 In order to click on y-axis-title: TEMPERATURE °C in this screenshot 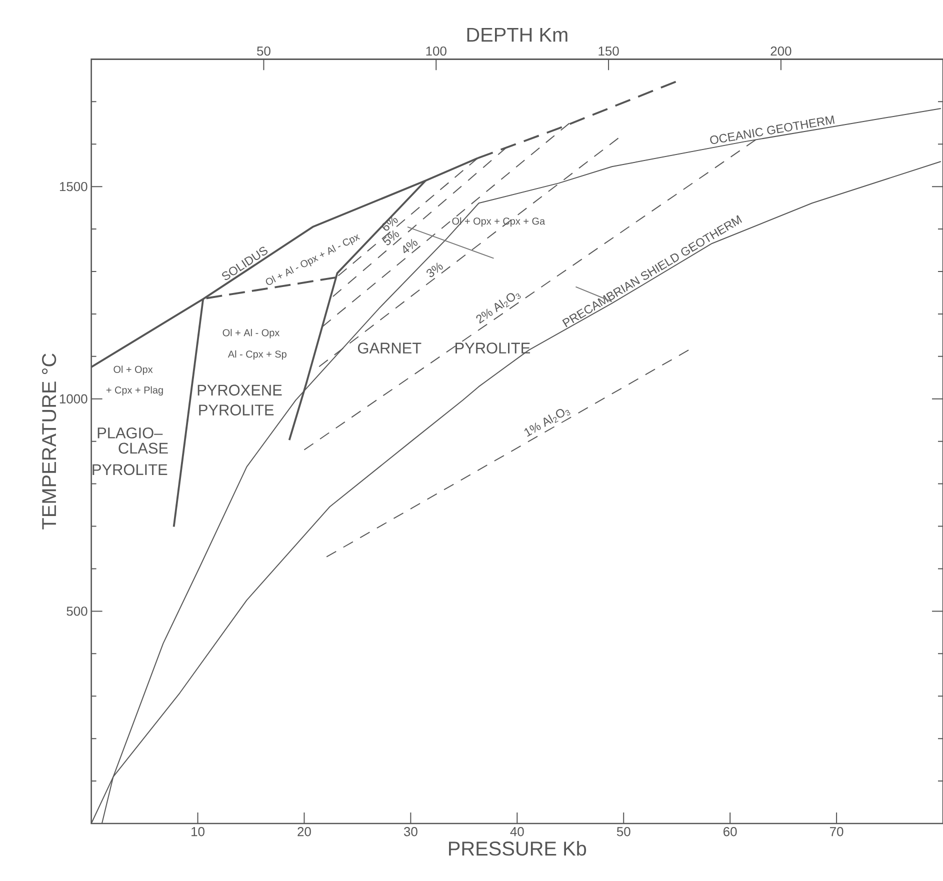, I will do `click(49, 442)`.